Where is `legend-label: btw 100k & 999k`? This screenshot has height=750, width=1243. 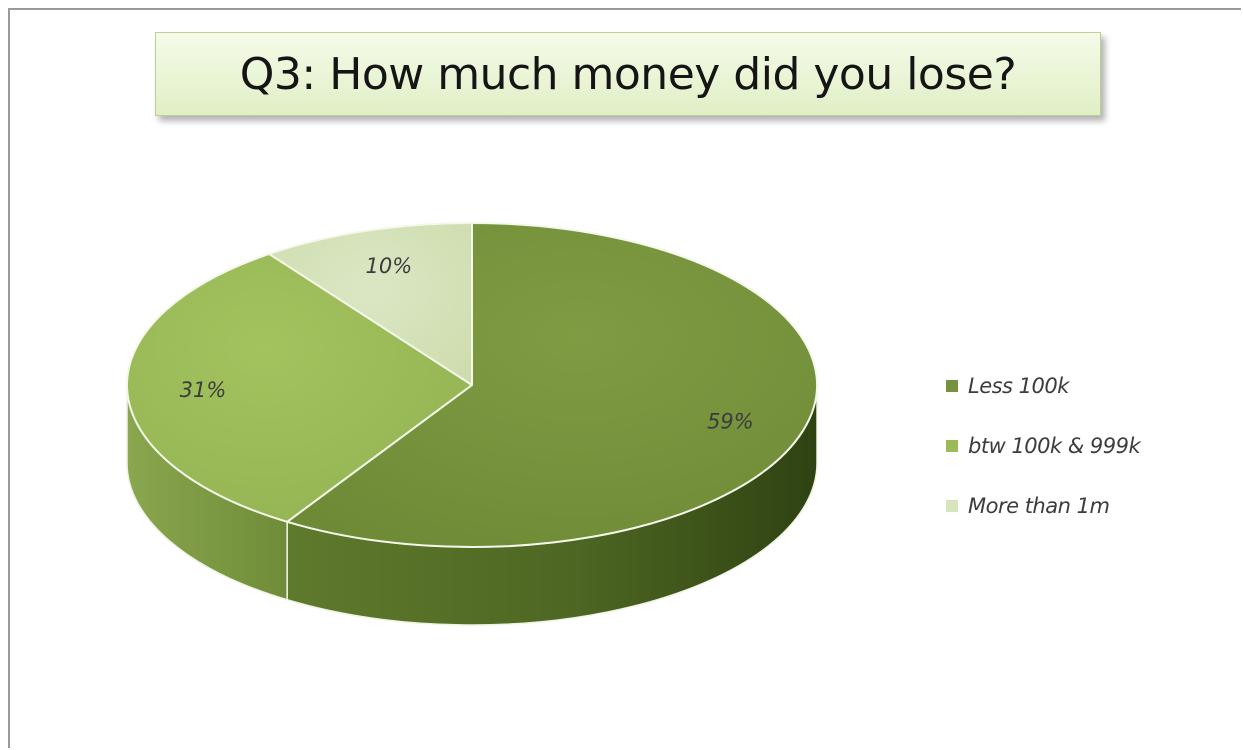
legend-label: btw 100k & 999k is located at coordinates (1054, 446).